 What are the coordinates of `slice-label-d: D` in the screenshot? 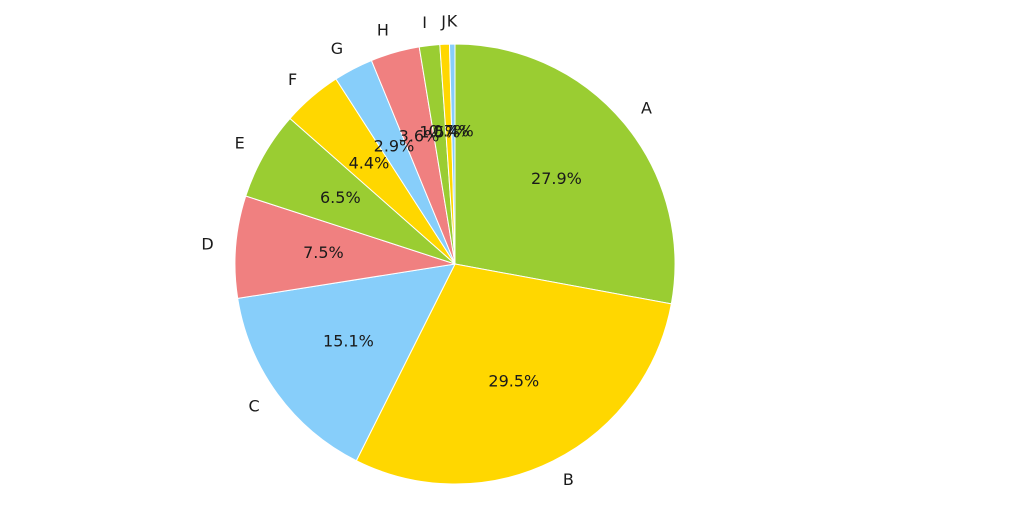 It's located at (207, 244).